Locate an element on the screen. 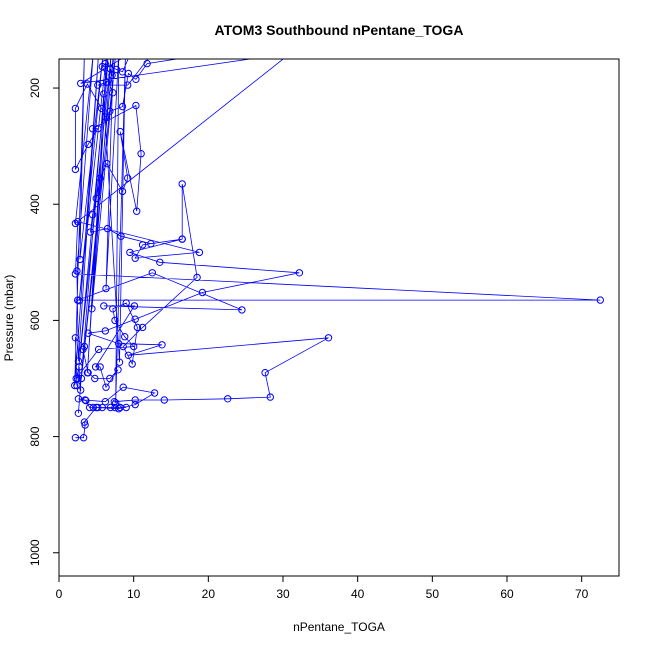 The image size is (650, 650). x-tick-label: 10 is located at coordinates (134, 594).